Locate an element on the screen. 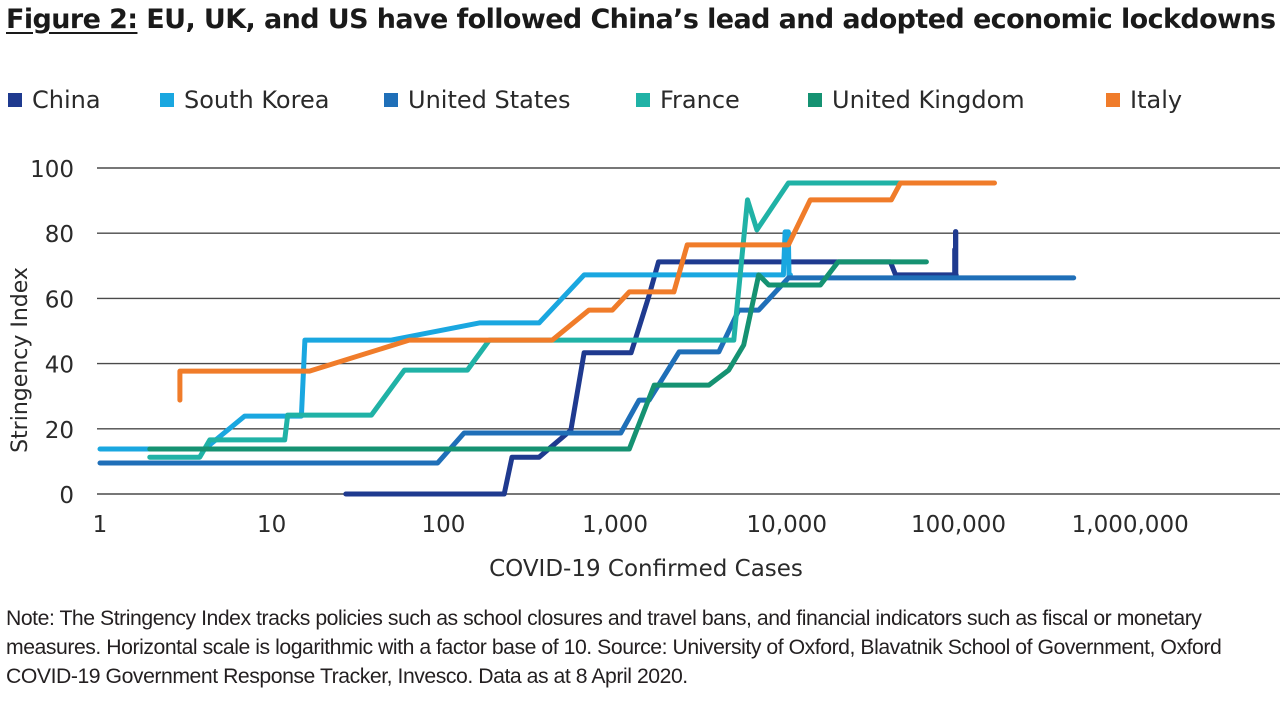  y-tick-label: 20 is located at coordinates (59, 431).